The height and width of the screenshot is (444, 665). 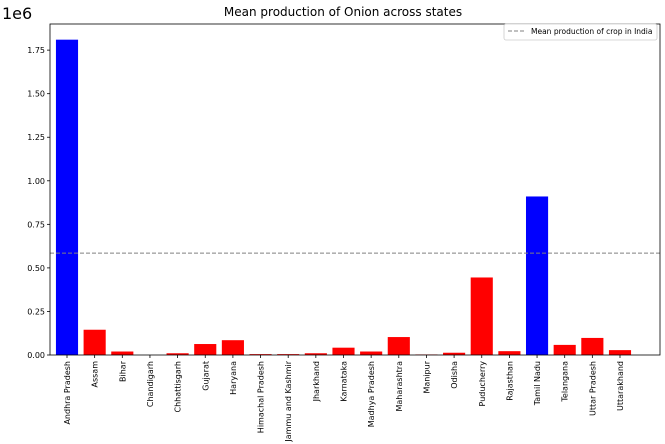 I want to click on x-tick-label: Odisha, so click(x=454, y=375).